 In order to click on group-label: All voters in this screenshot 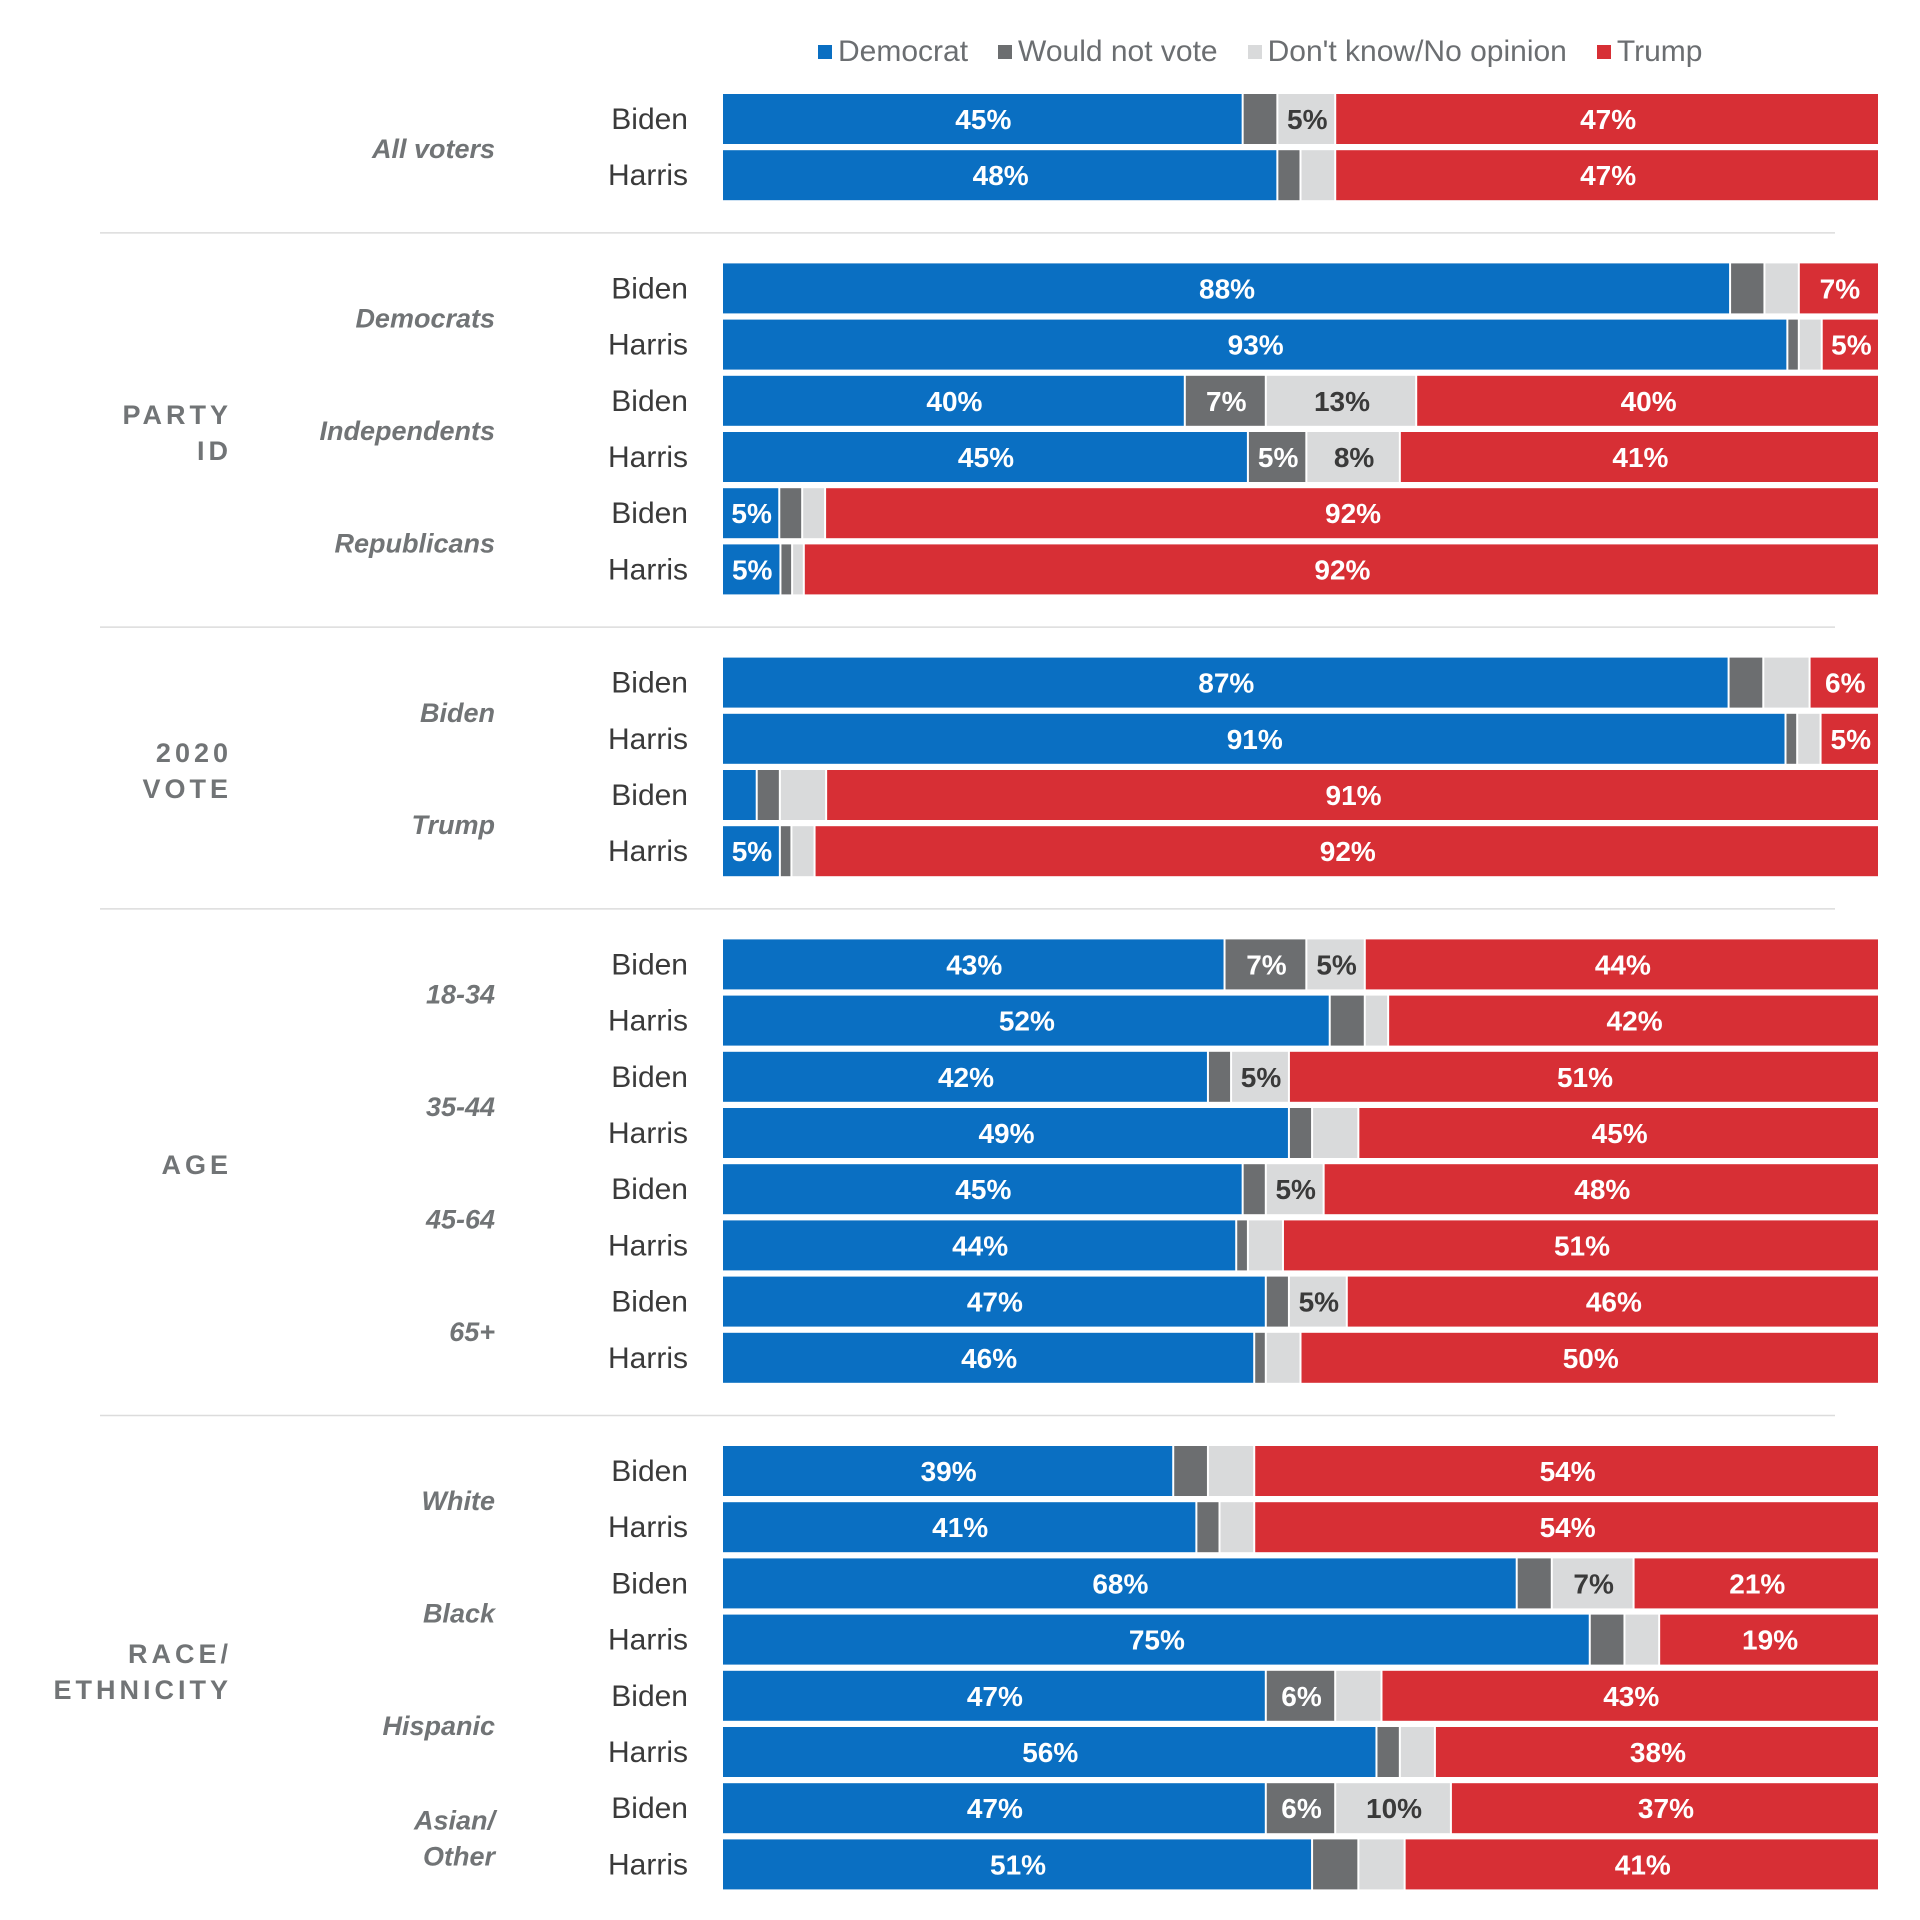, I will do `click(433, 149)`.